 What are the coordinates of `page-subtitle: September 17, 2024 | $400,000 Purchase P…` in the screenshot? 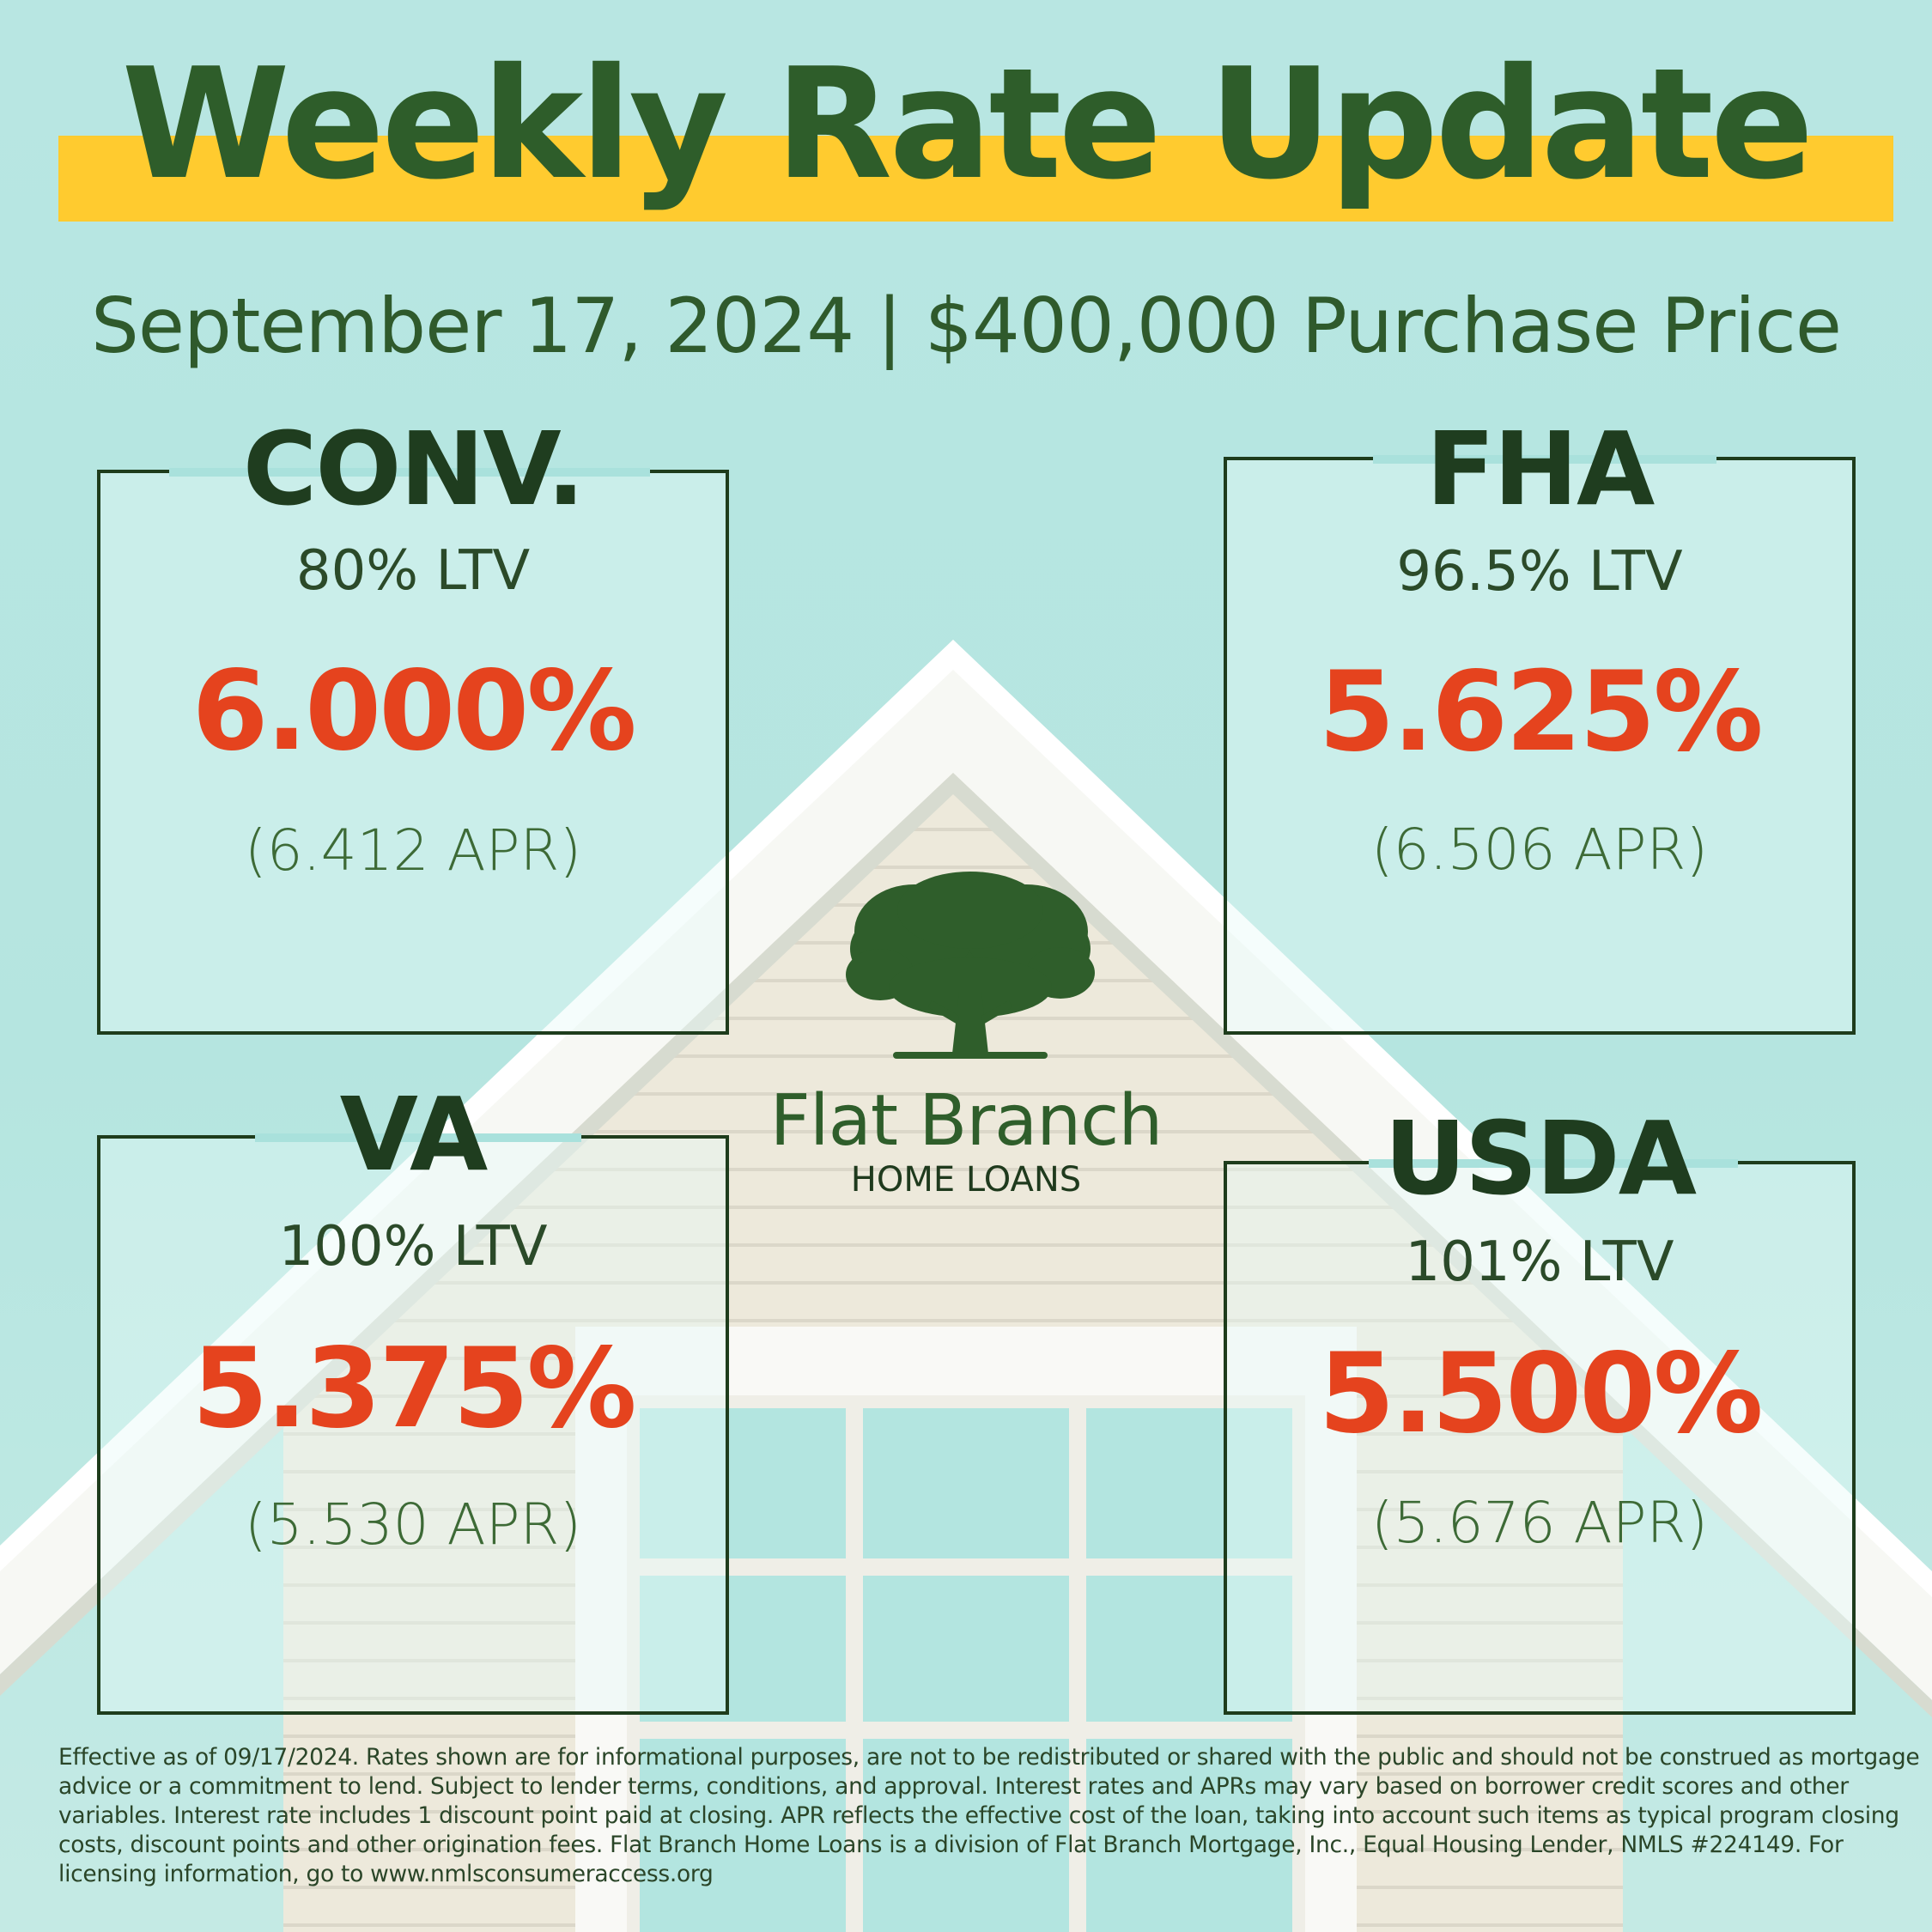 It's located at (966, 326).